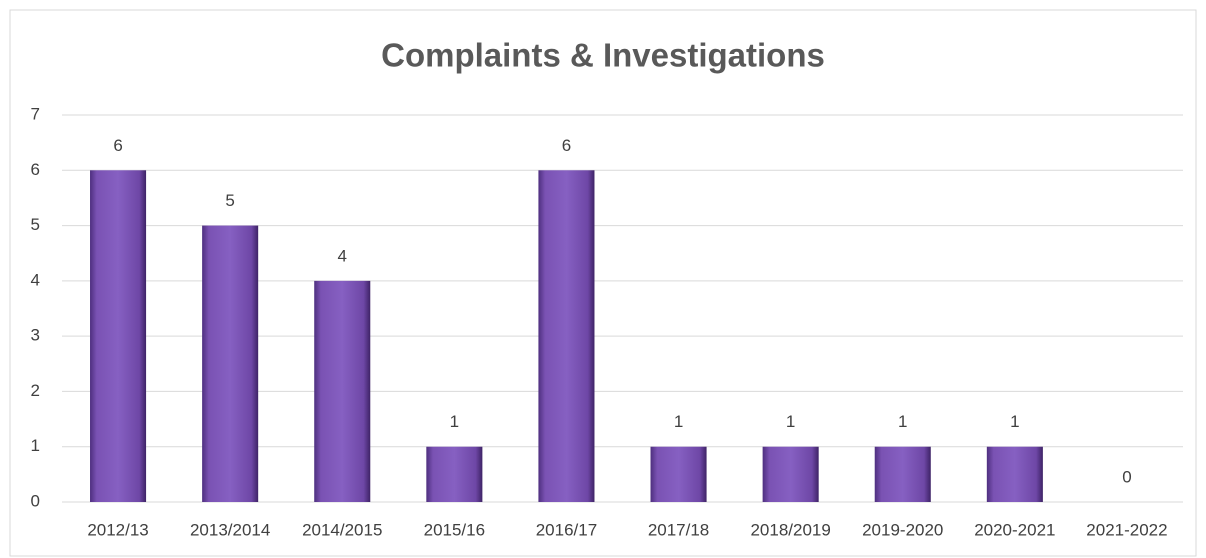  What do you see at coordinates (790, 529) in the screenshot?
I see `x-tick-label: 2018/2019` at bounding box center [790, 529].